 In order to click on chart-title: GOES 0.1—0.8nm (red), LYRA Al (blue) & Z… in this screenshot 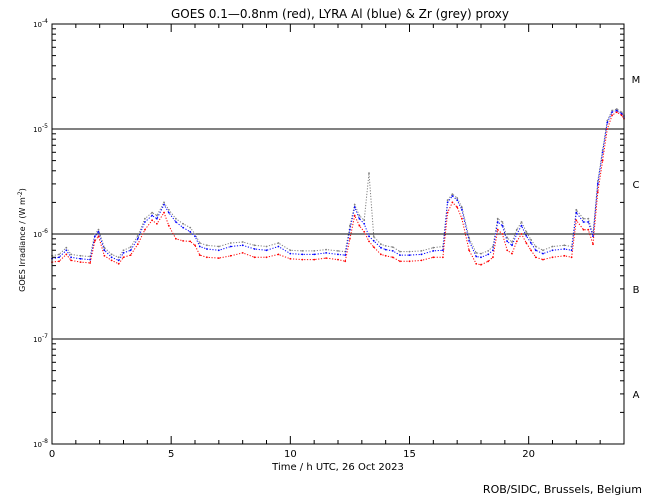, I will do `click(340, 14)`.